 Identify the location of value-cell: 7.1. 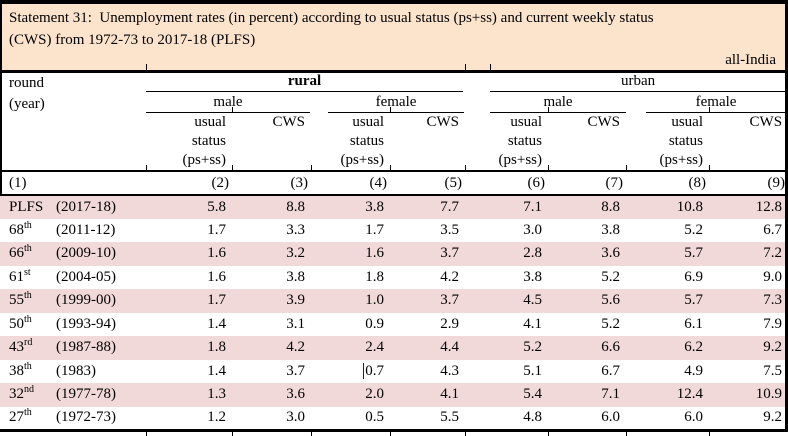
(611, 394).